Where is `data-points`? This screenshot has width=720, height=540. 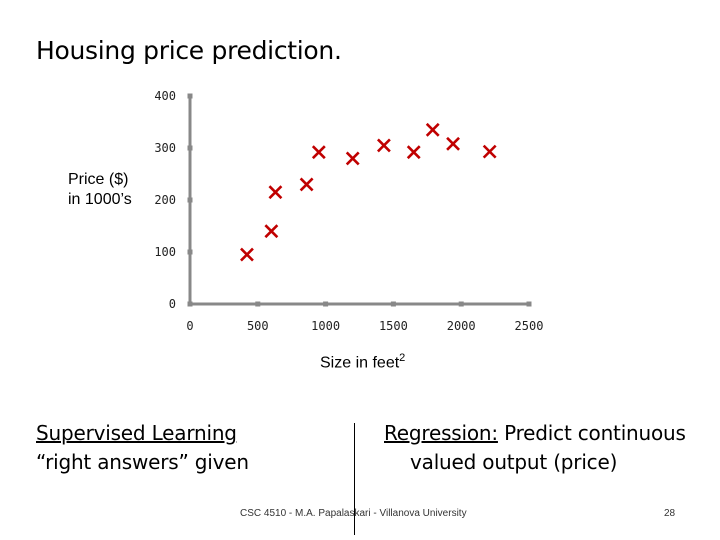
data-points is located at coordinates (368, 192).